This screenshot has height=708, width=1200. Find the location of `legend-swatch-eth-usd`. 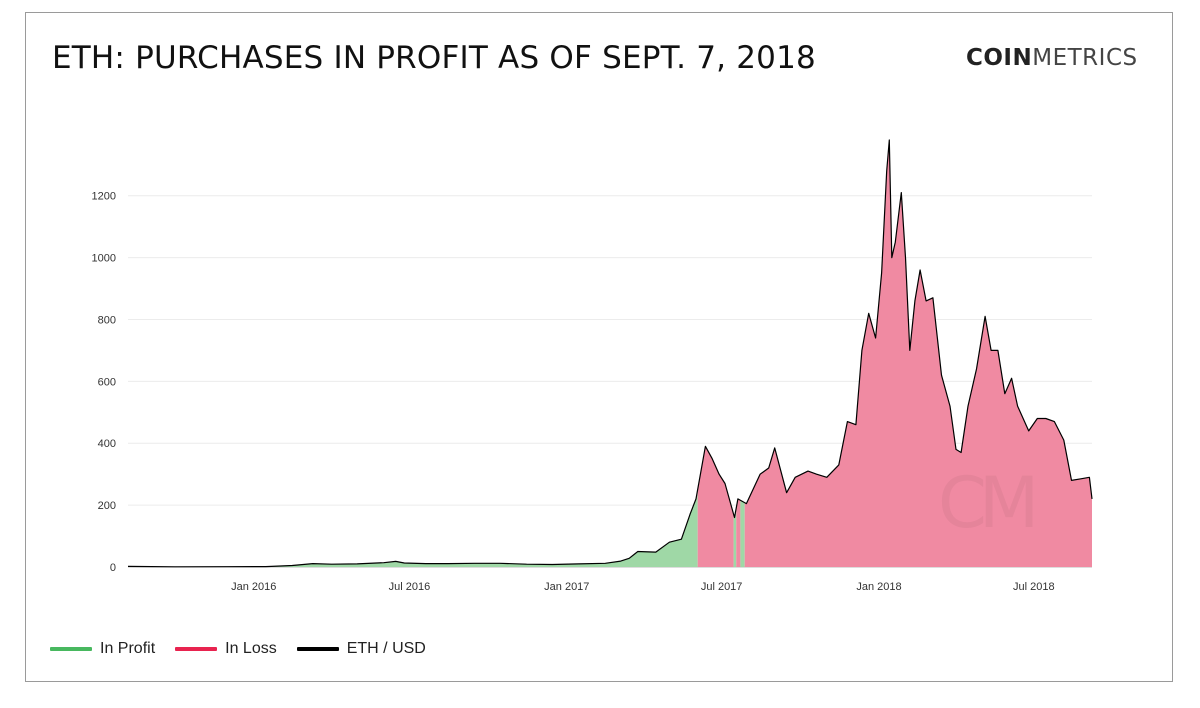

legend-swatch-eth-usd is located at coordinates (317, 649).